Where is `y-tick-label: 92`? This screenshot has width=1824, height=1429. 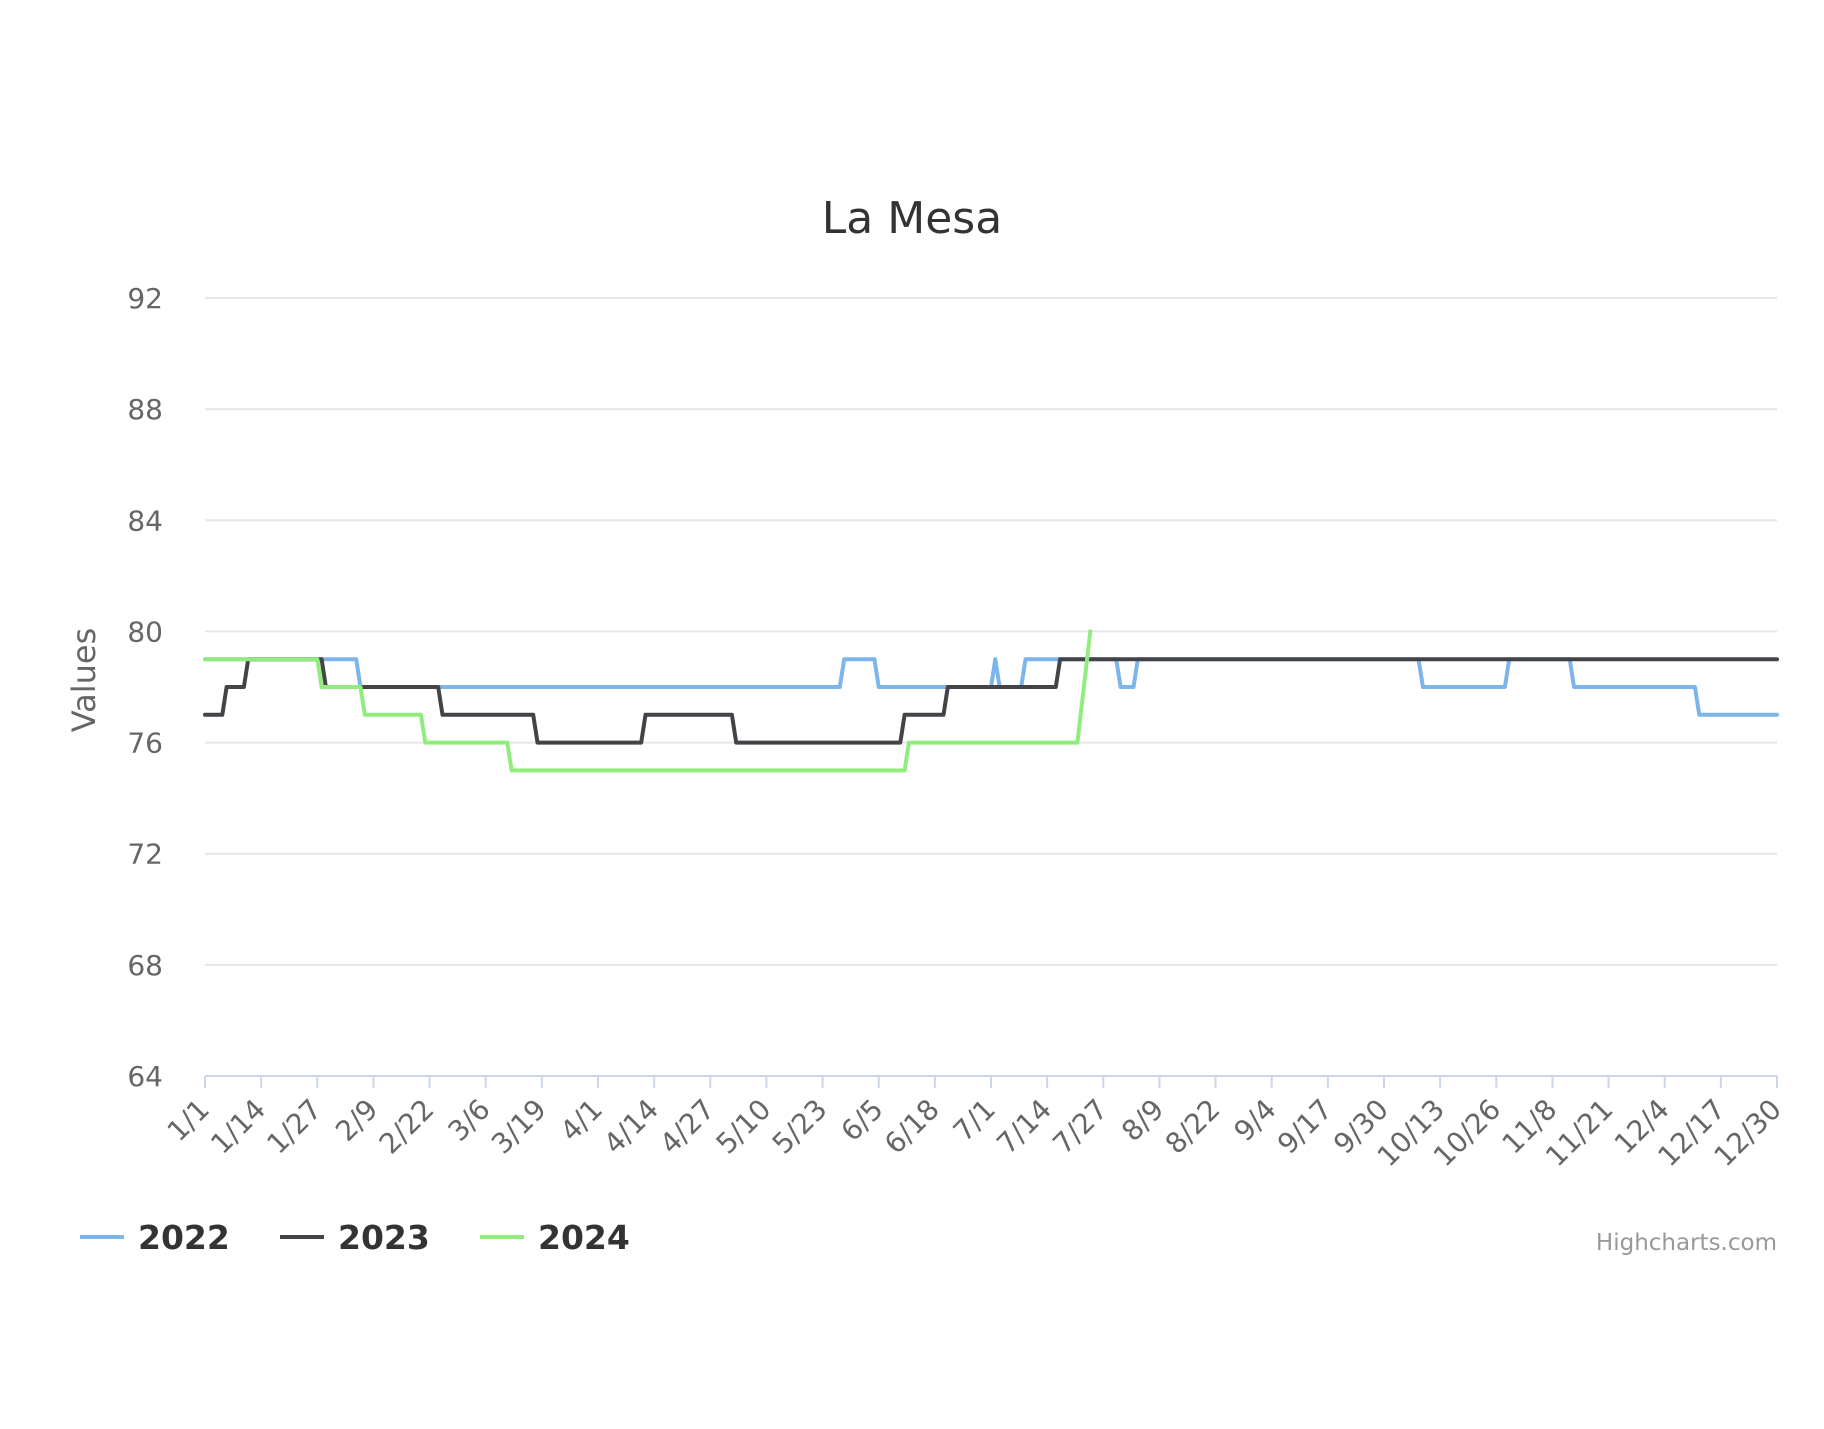
y-tick-label: 92 is located at coordinates (145, 298).